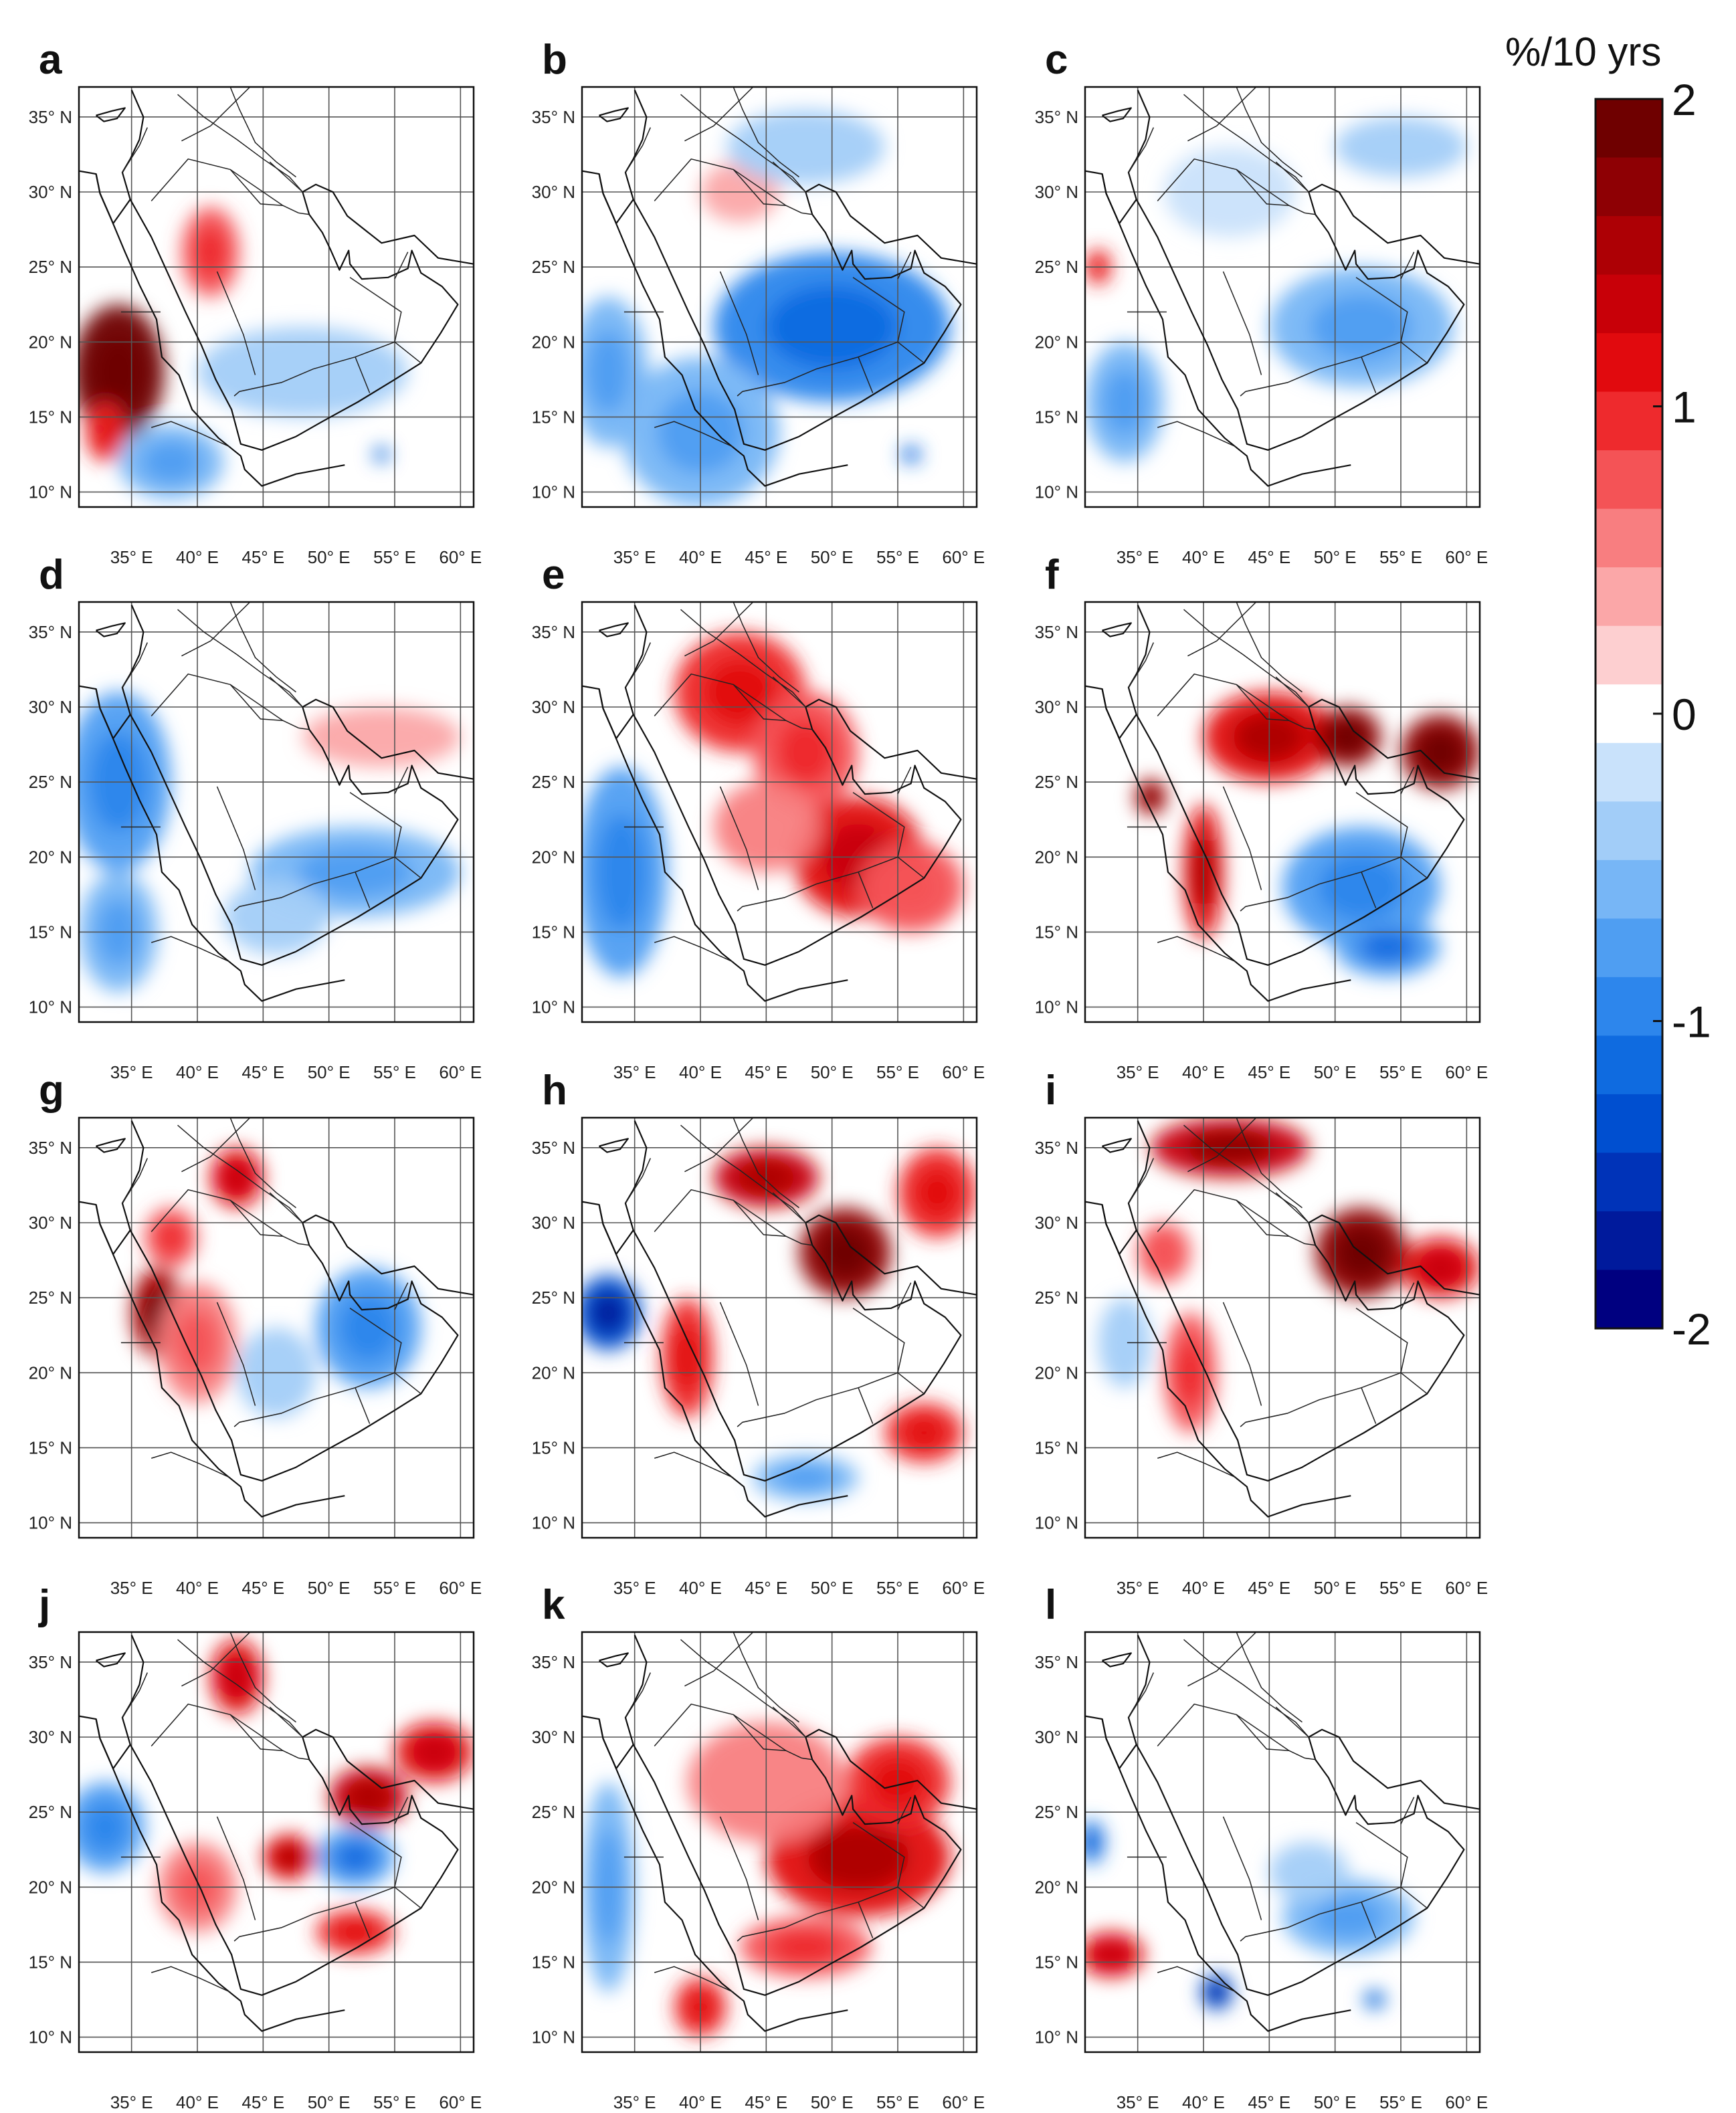 This screenshot has width=1736, height=2113. I want to click on latitude-label: 20° N, so click(50, 1887).